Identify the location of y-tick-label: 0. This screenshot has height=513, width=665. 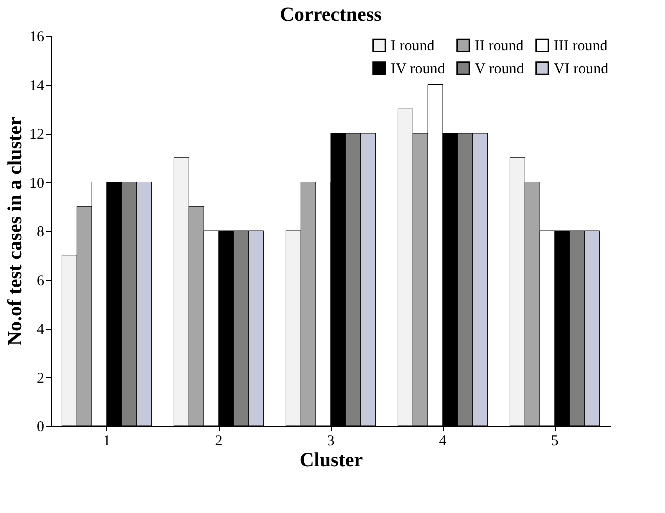
(40, 428).